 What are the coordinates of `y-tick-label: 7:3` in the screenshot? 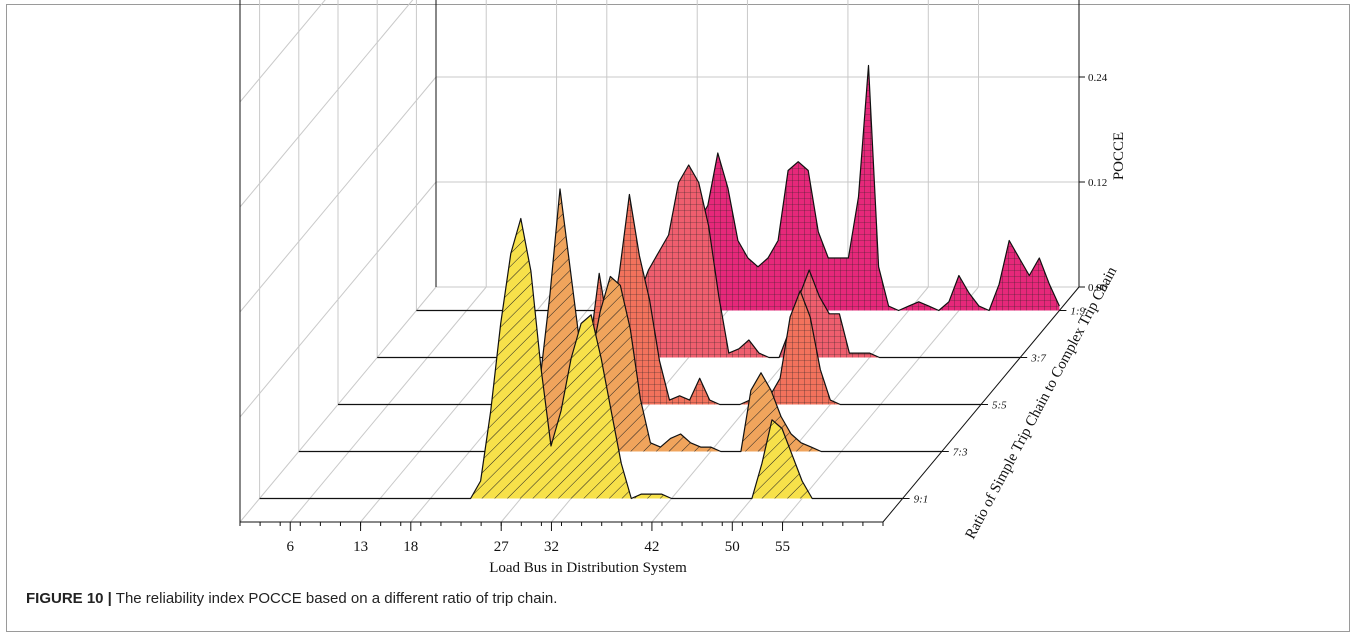 It's located at (960, 453).